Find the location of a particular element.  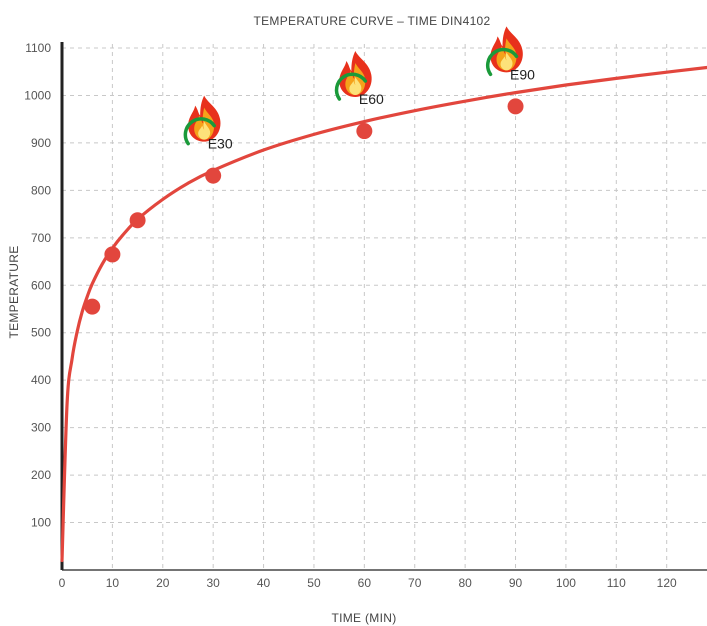

x-tick-label: 70 is located at coordinates (415, 583).